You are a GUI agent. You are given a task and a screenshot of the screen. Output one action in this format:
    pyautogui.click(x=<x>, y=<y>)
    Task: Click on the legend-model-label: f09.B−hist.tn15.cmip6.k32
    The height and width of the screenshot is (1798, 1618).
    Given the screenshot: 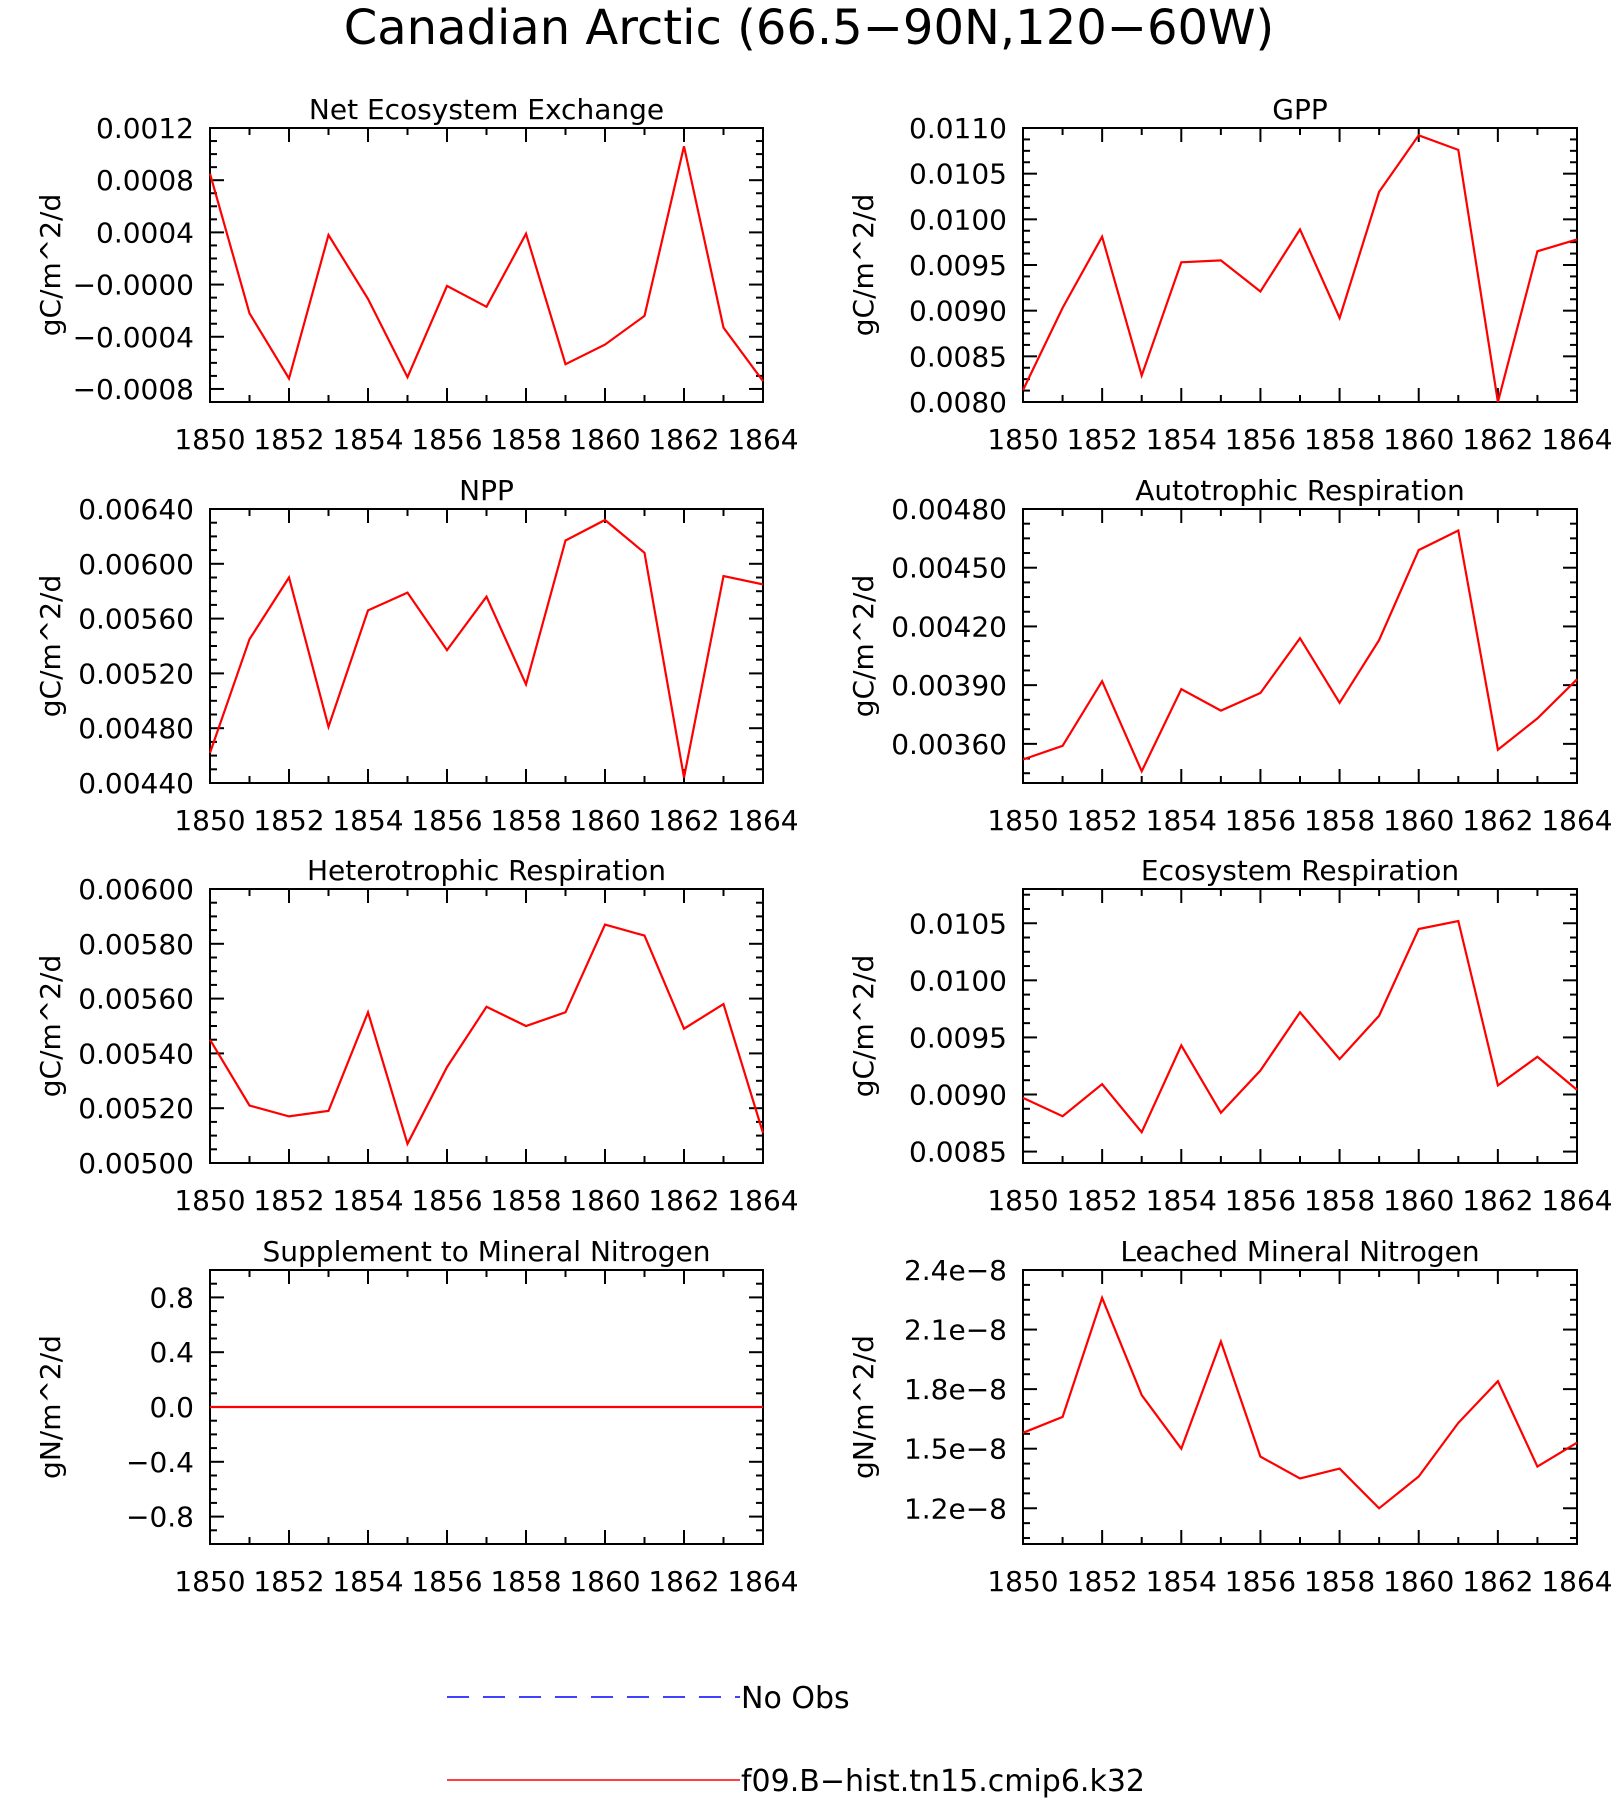 What is the action you would take?
    pyautogui.click(x=943, y=1781)
    